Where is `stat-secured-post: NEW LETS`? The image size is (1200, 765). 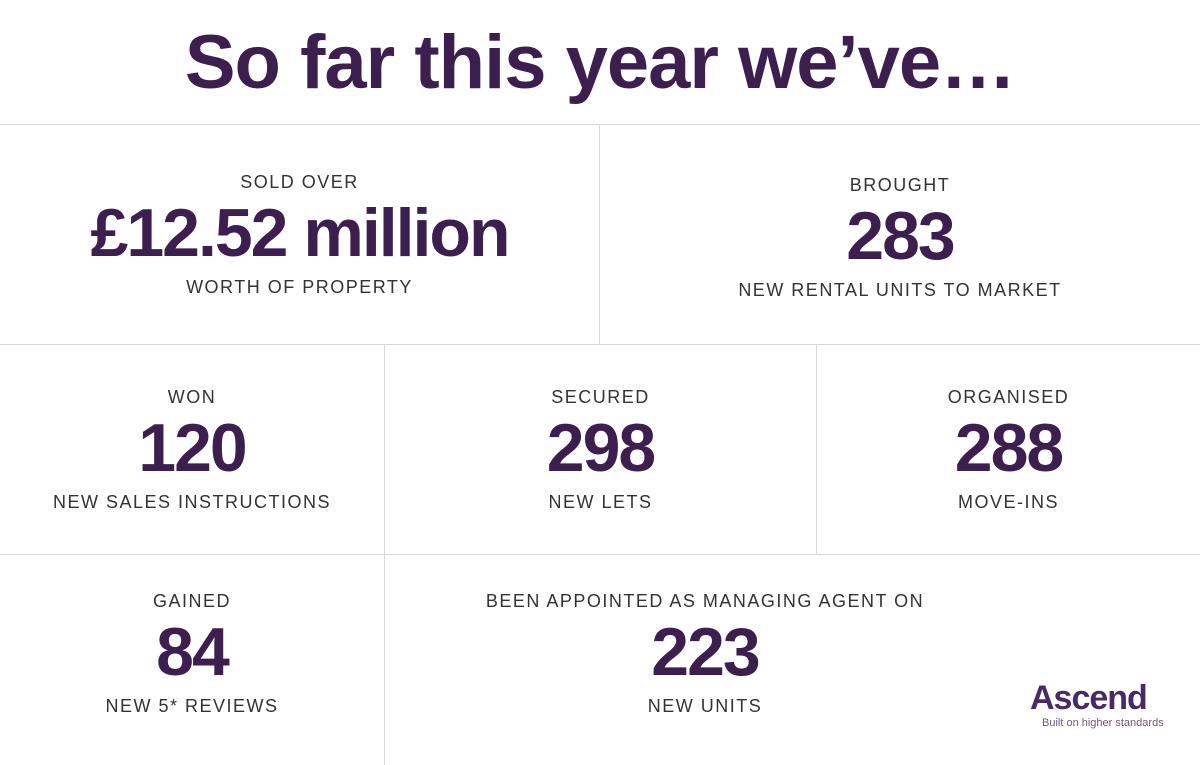 stat-secured-post: NEW LETS is located at coordinates (600, 501).